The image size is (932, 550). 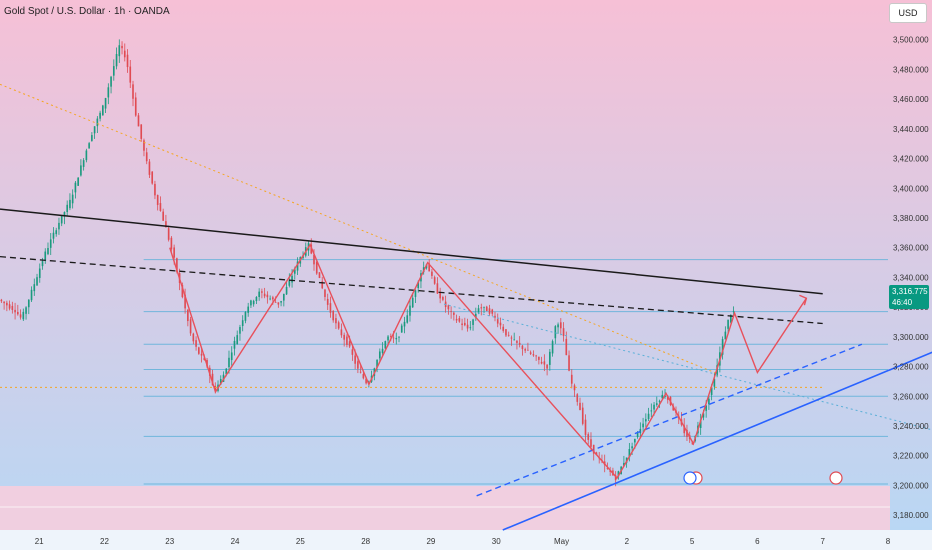 What do you see at coordinates (911, 99) in the screenshot?
I see `y-tick-label: 3,460.000` at bounding box center [911, 99].